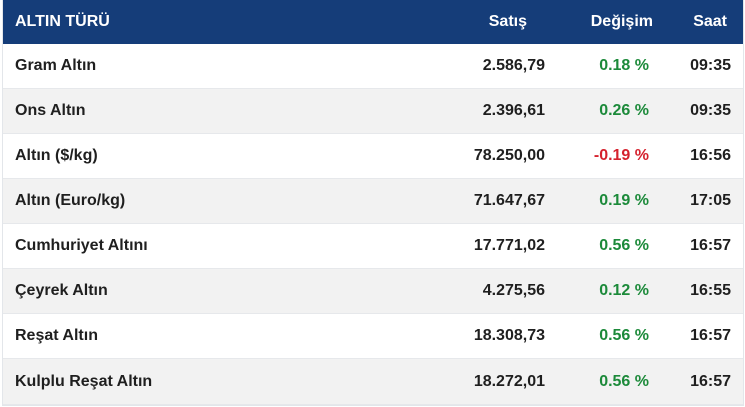 This screenshot has width=745, height=407. What do you see at coordinates (373, 22) in the screenshot?
I see `table-header: ALTIN TÜRÜ Satış Değişim Saat` at bounding box center [373, 22].